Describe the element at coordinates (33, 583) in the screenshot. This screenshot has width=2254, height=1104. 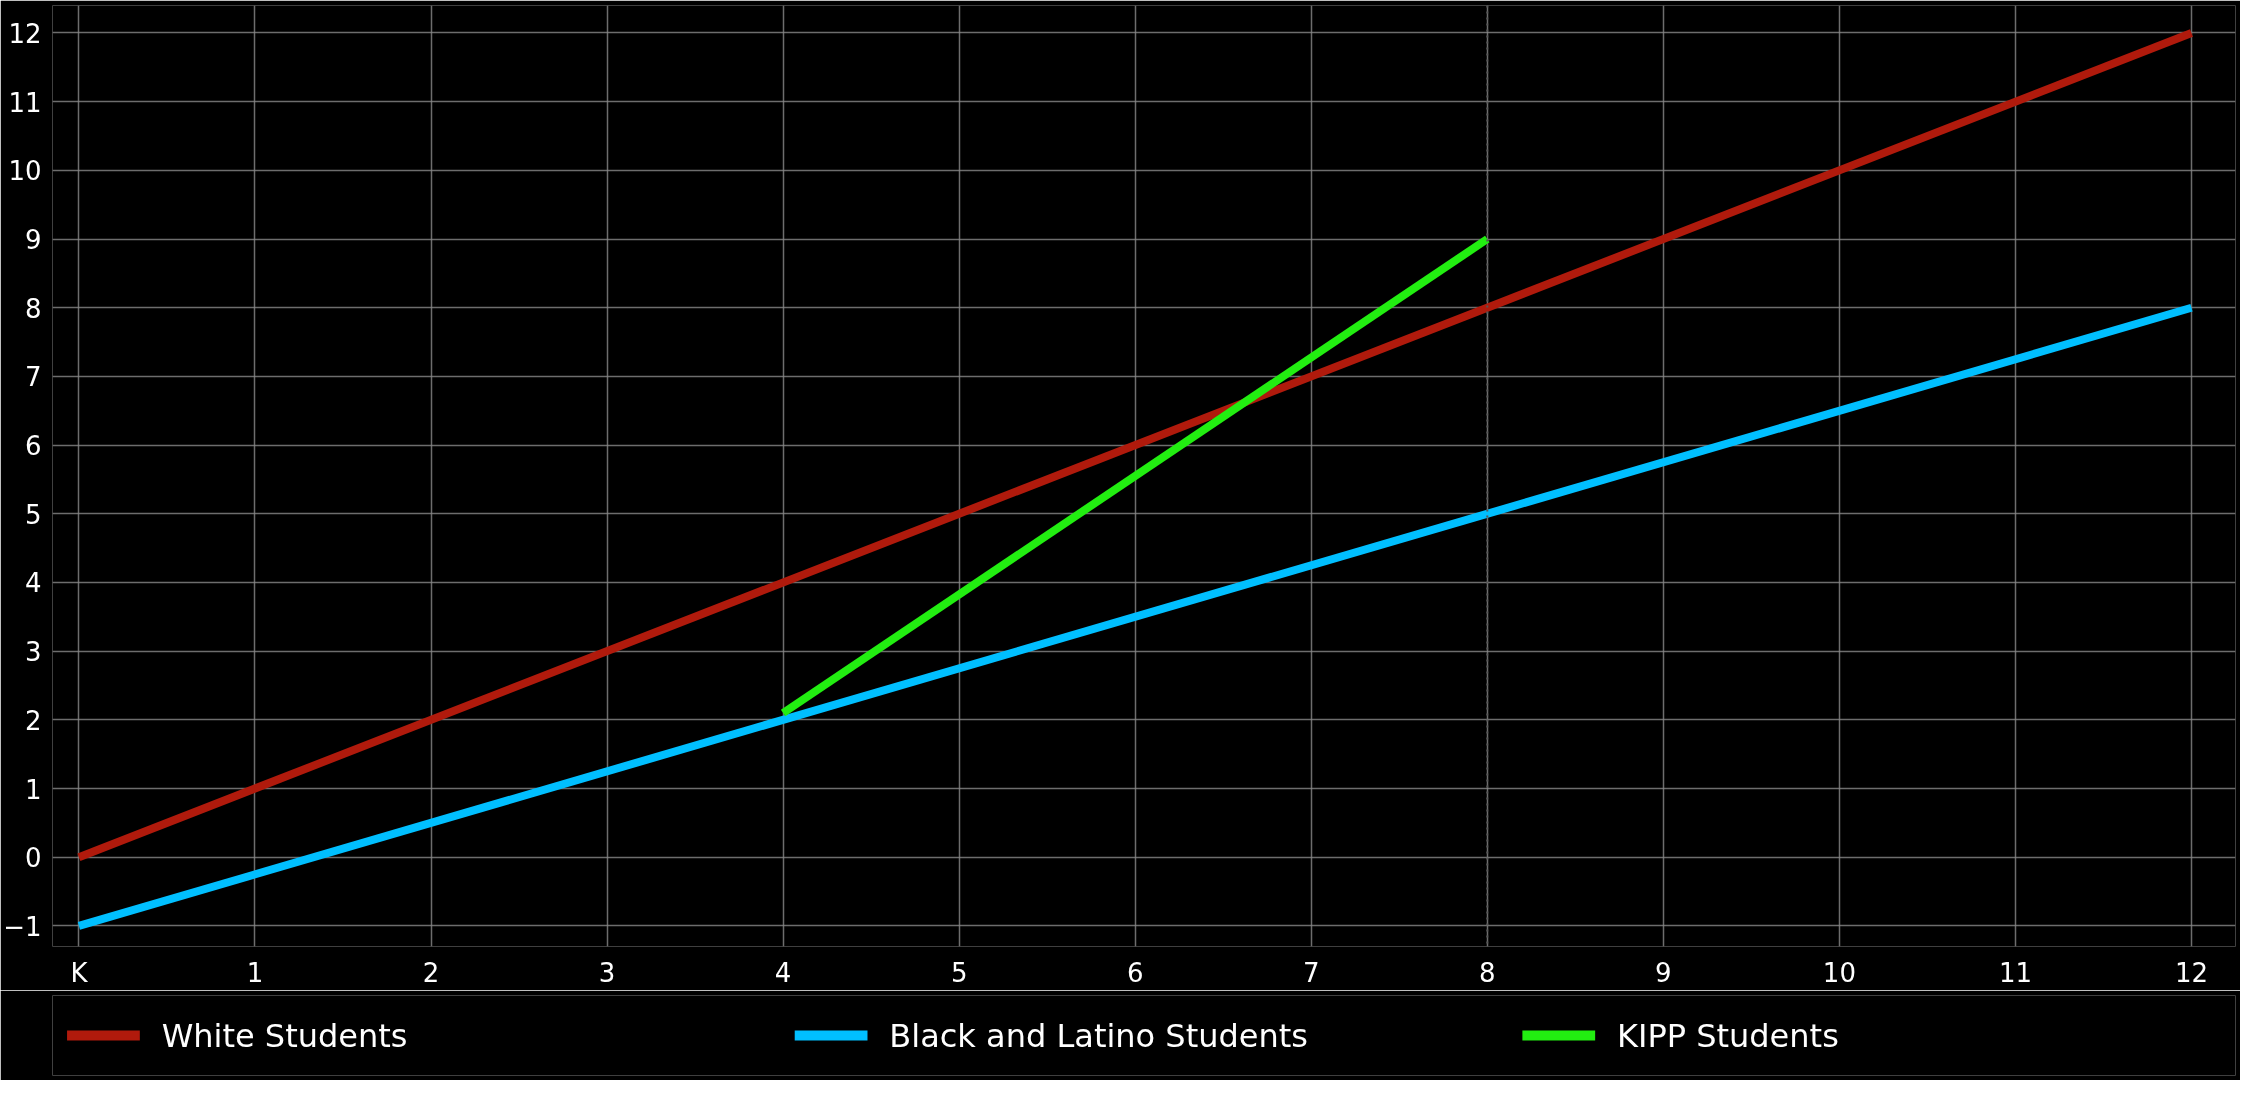
I see `y-tick-label: 4` at that location.